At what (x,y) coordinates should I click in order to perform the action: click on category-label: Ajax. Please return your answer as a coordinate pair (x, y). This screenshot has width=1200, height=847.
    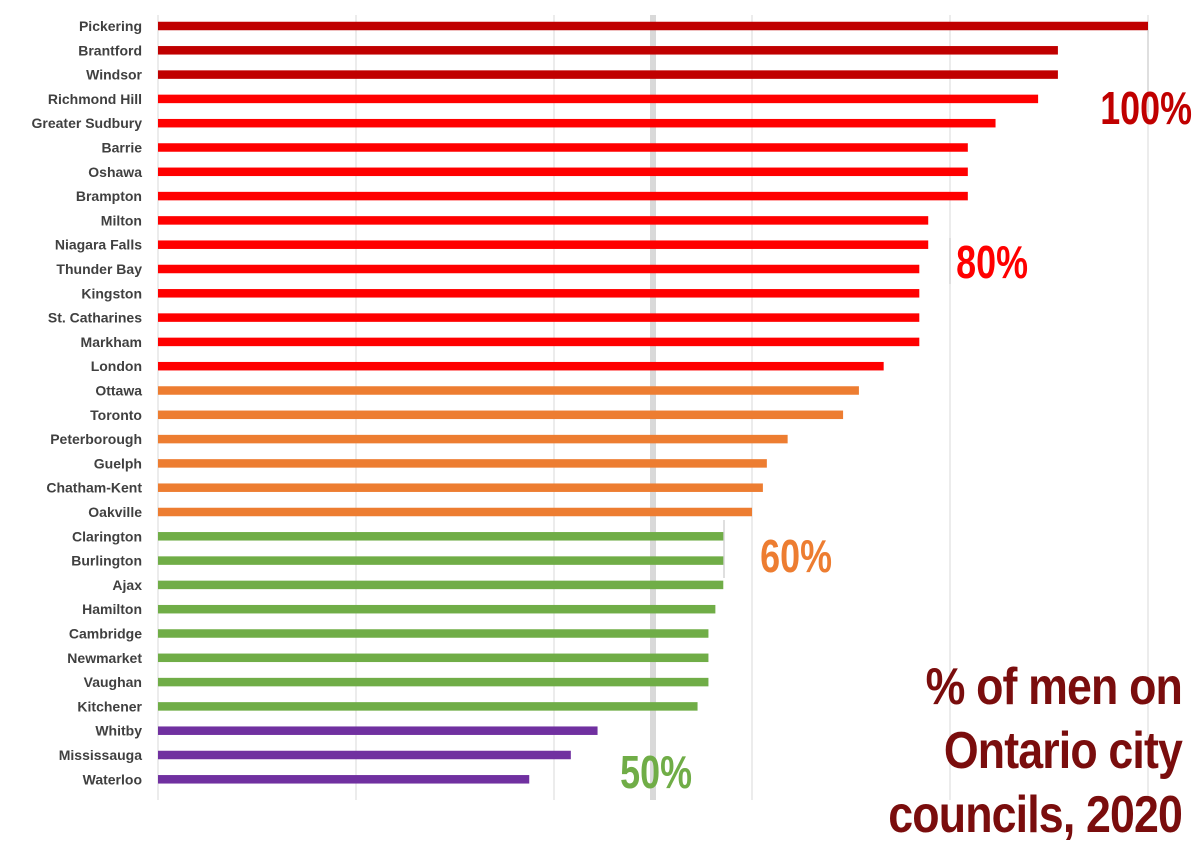
    Looking at the image, I should click on (127, 585).